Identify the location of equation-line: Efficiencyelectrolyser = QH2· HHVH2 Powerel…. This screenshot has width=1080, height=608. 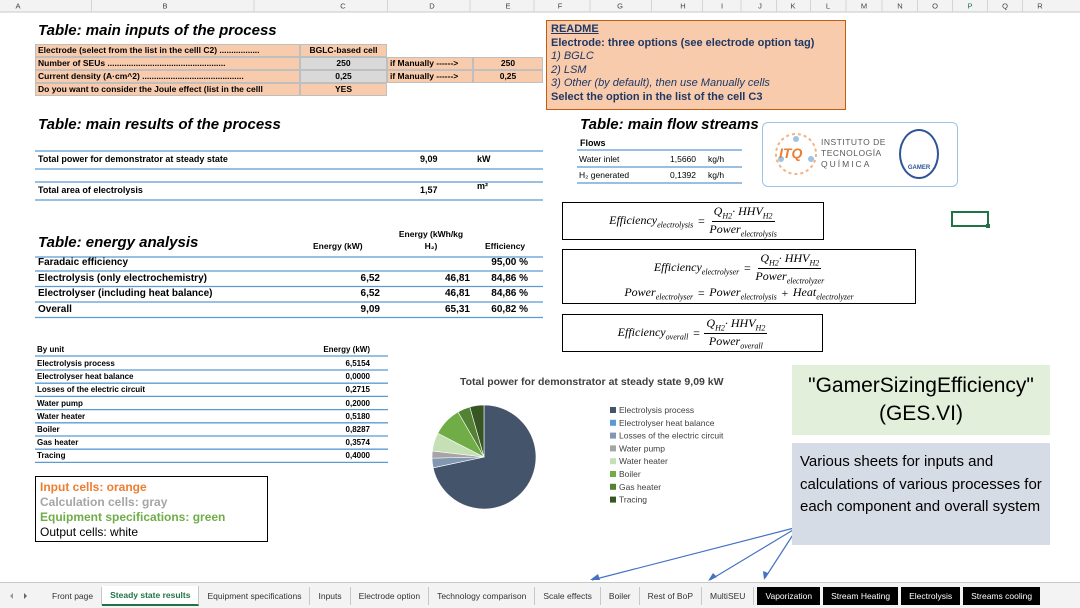
(739, 268).